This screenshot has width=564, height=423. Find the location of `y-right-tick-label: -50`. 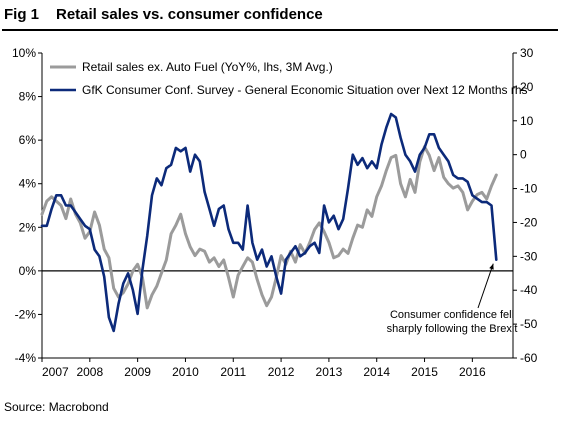

y-right-tick-label: -50 is located at coordinates (529, 324).